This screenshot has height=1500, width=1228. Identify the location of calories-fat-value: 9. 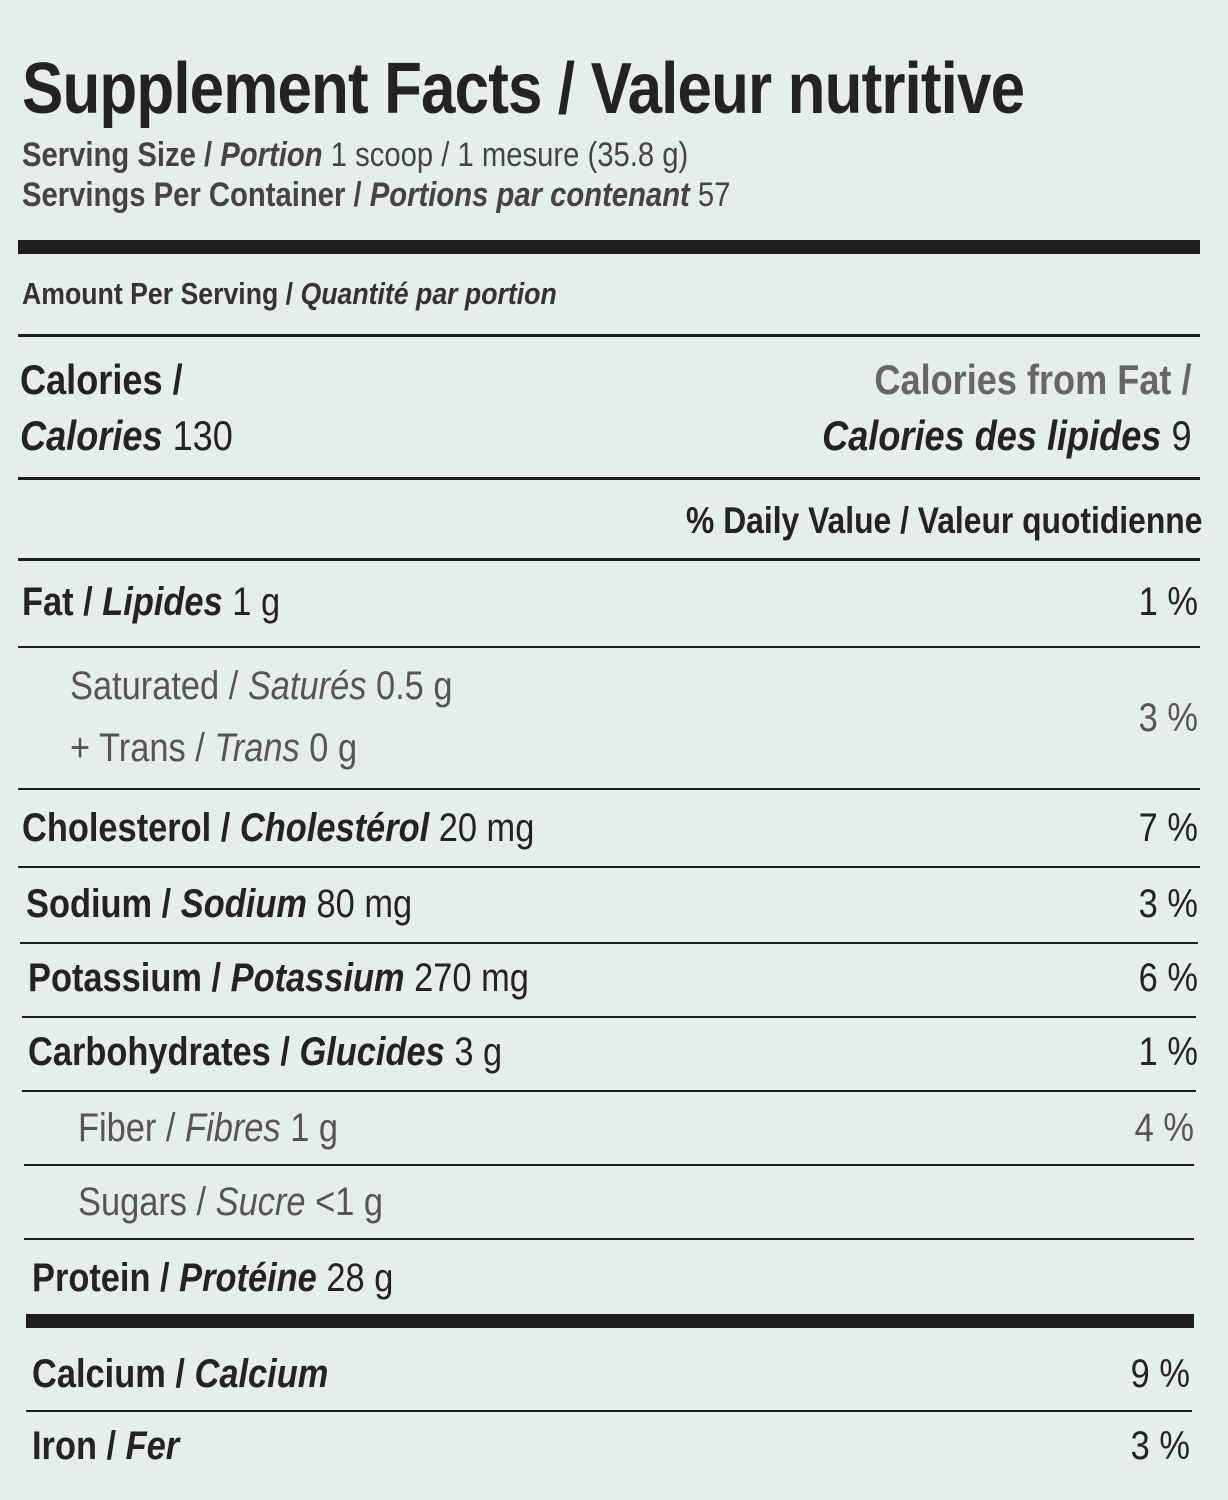
(1176, 435).